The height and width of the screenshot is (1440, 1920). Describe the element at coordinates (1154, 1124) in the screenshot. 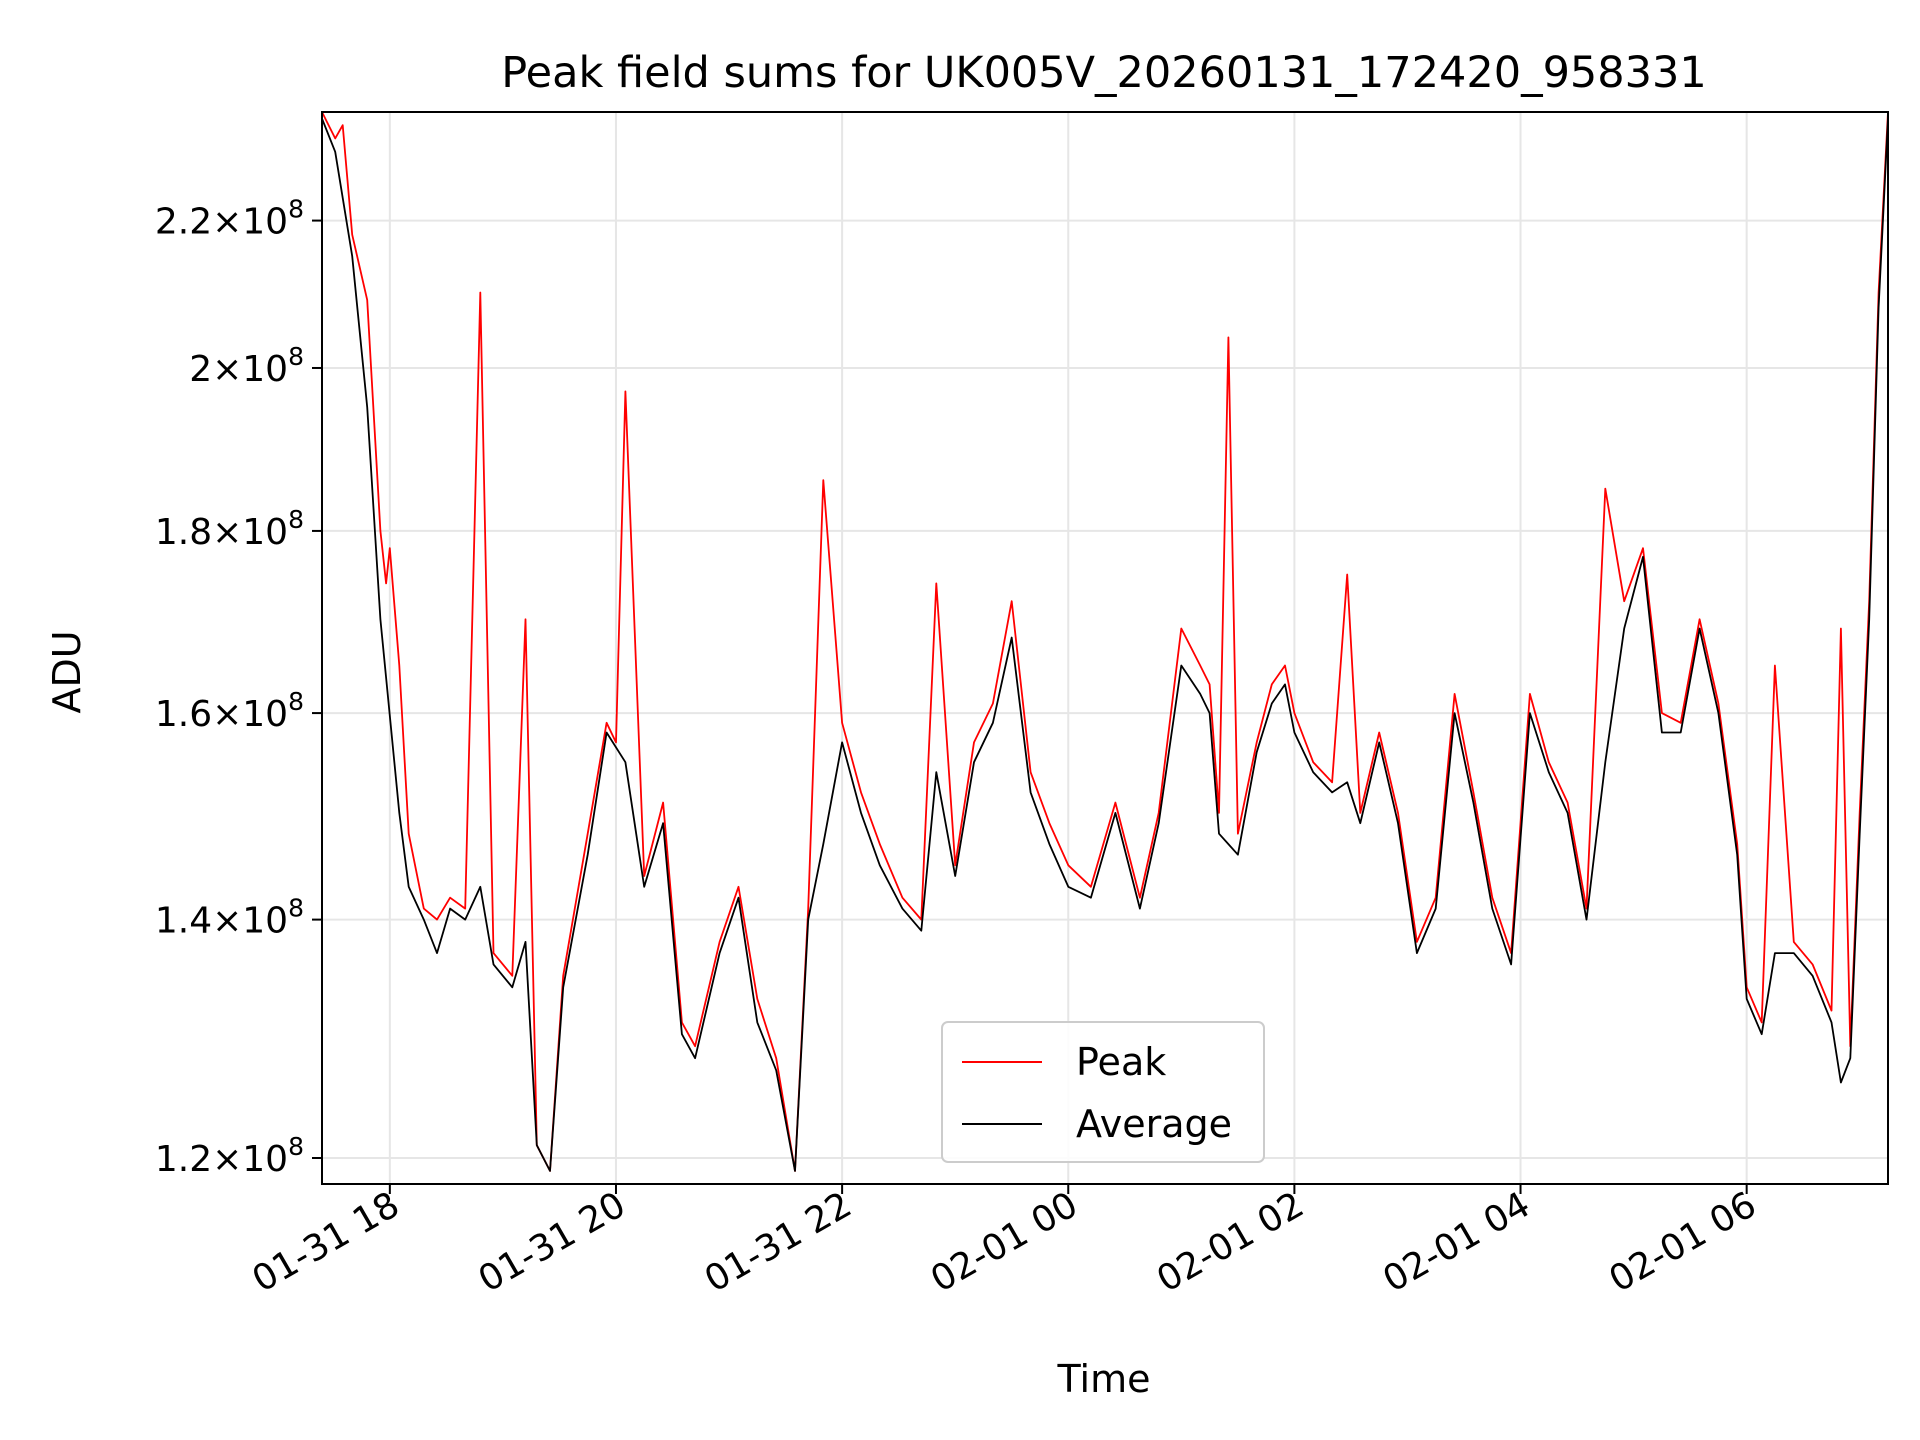

I see `legend-label-average: Average` at that location.